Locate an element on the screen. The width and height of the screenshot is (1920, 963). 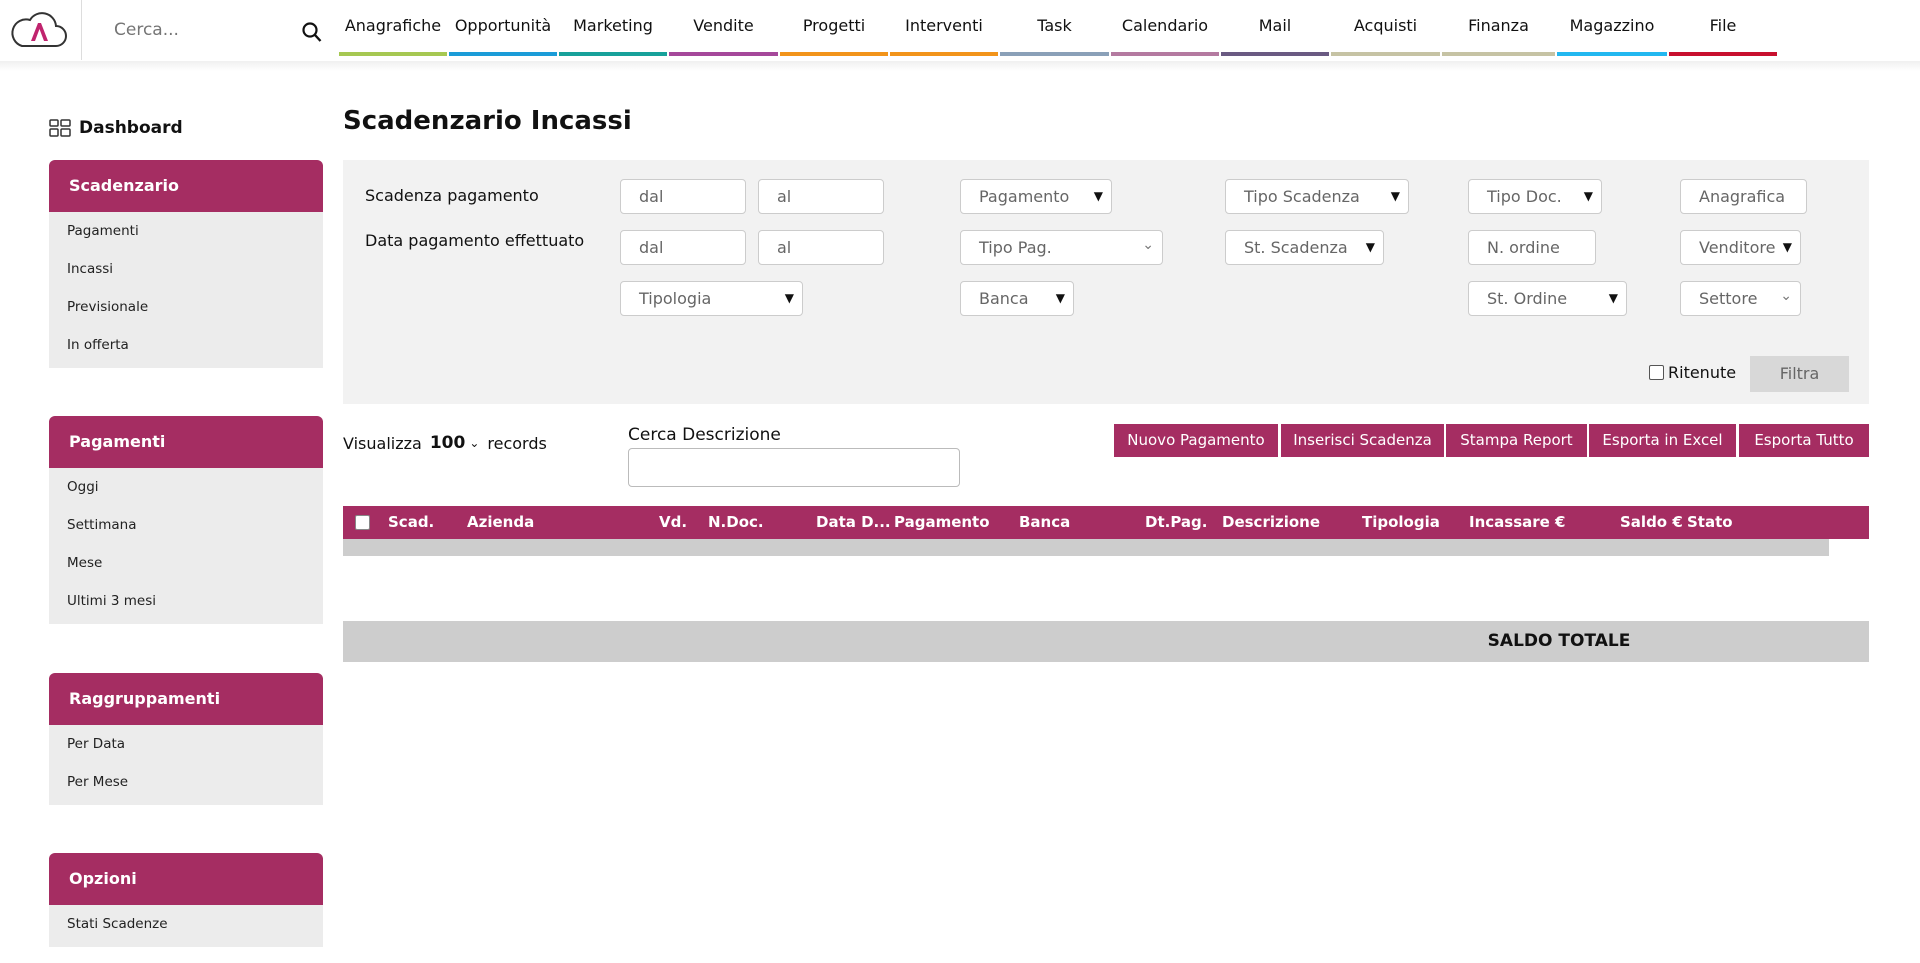
sidebar-item-incassi: Incassi is located at coordinates (90, 269).